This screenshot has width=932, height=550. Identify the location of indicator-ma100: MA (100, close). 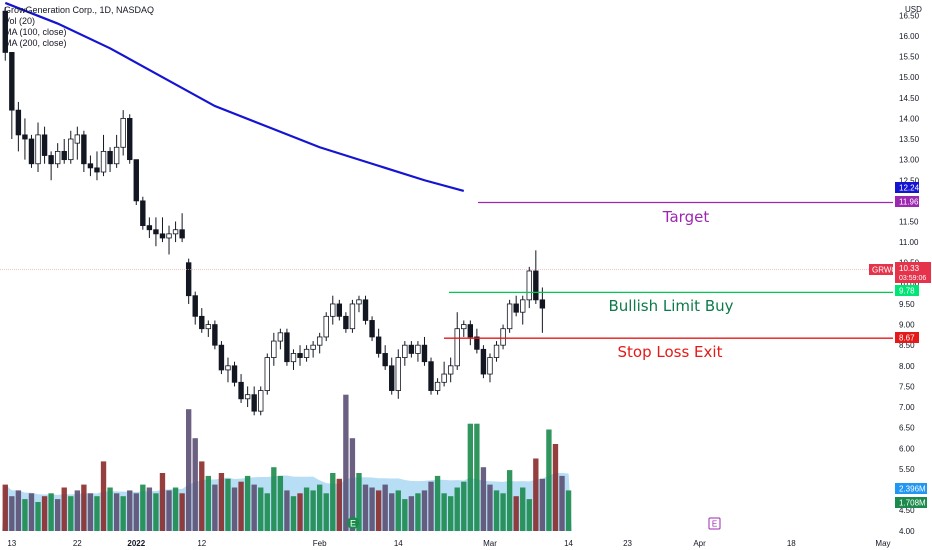
(35, 32).